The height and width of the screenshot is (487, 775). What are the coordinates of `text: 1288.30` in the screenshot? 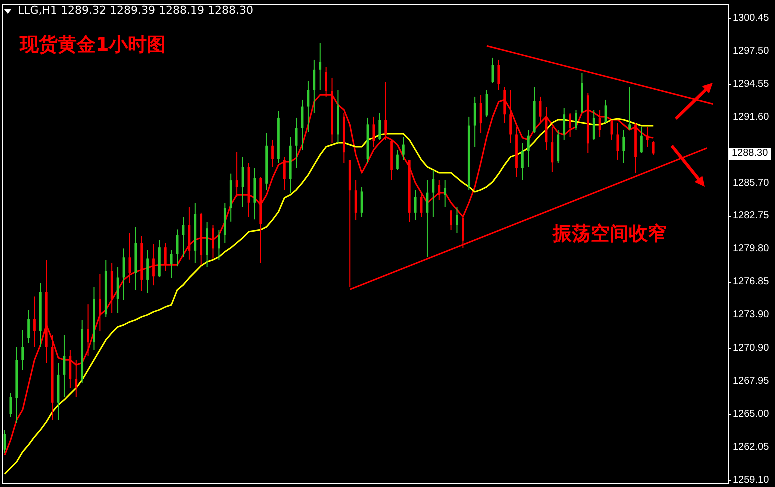 It's located at (750, 154).